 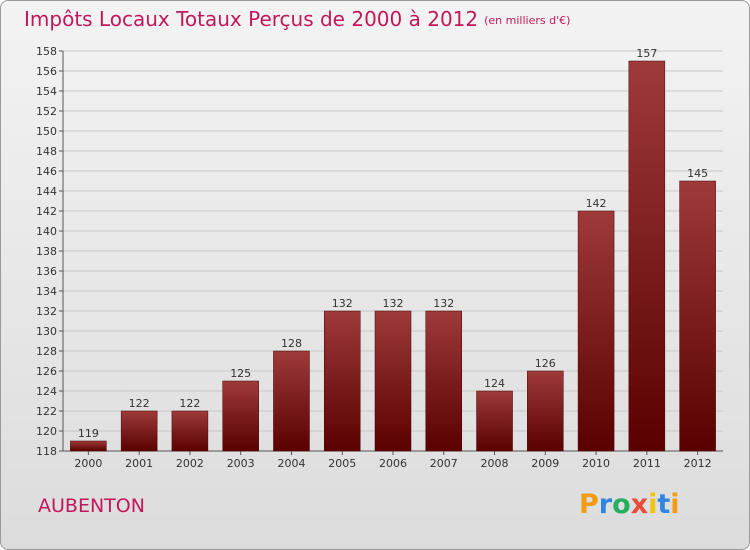 What do you see at coordinates (240, 416) in the screenshot?
I see `bar-2003` at bounding box center [240, 416].